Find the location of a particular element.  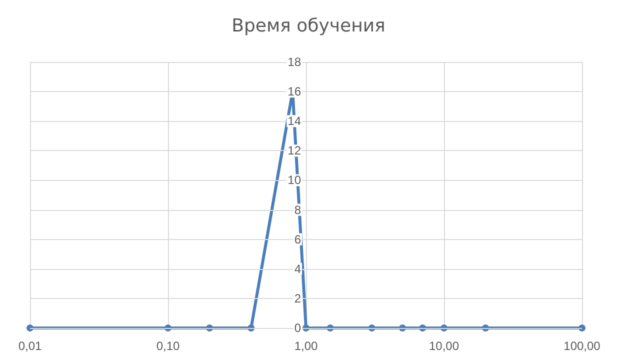

y-tick-label: 18 is located at coordinates (295, 62).